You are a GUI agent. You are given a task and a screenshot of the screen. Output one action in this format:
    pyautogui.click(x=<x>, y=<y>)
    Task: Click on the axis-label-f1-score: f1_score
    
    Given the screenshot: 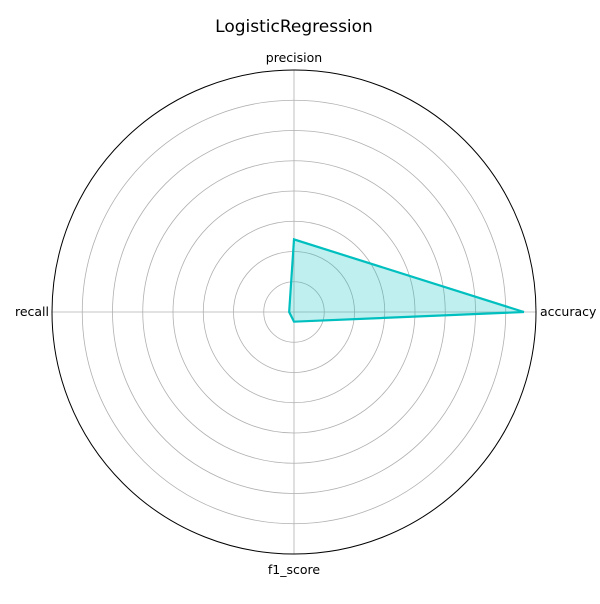 What is the action you would take?
    pyautogui.click(x=294, y=569)
    